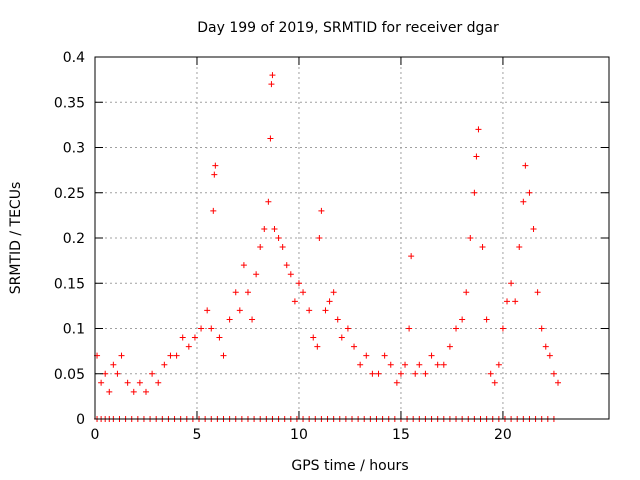 Image resolution: width=640 pixels, height=480 pixels. What do you see at coordinates (95, 435) in the screenshot?
I see `x-tick-label: 0` at bounding box center [95, 435].